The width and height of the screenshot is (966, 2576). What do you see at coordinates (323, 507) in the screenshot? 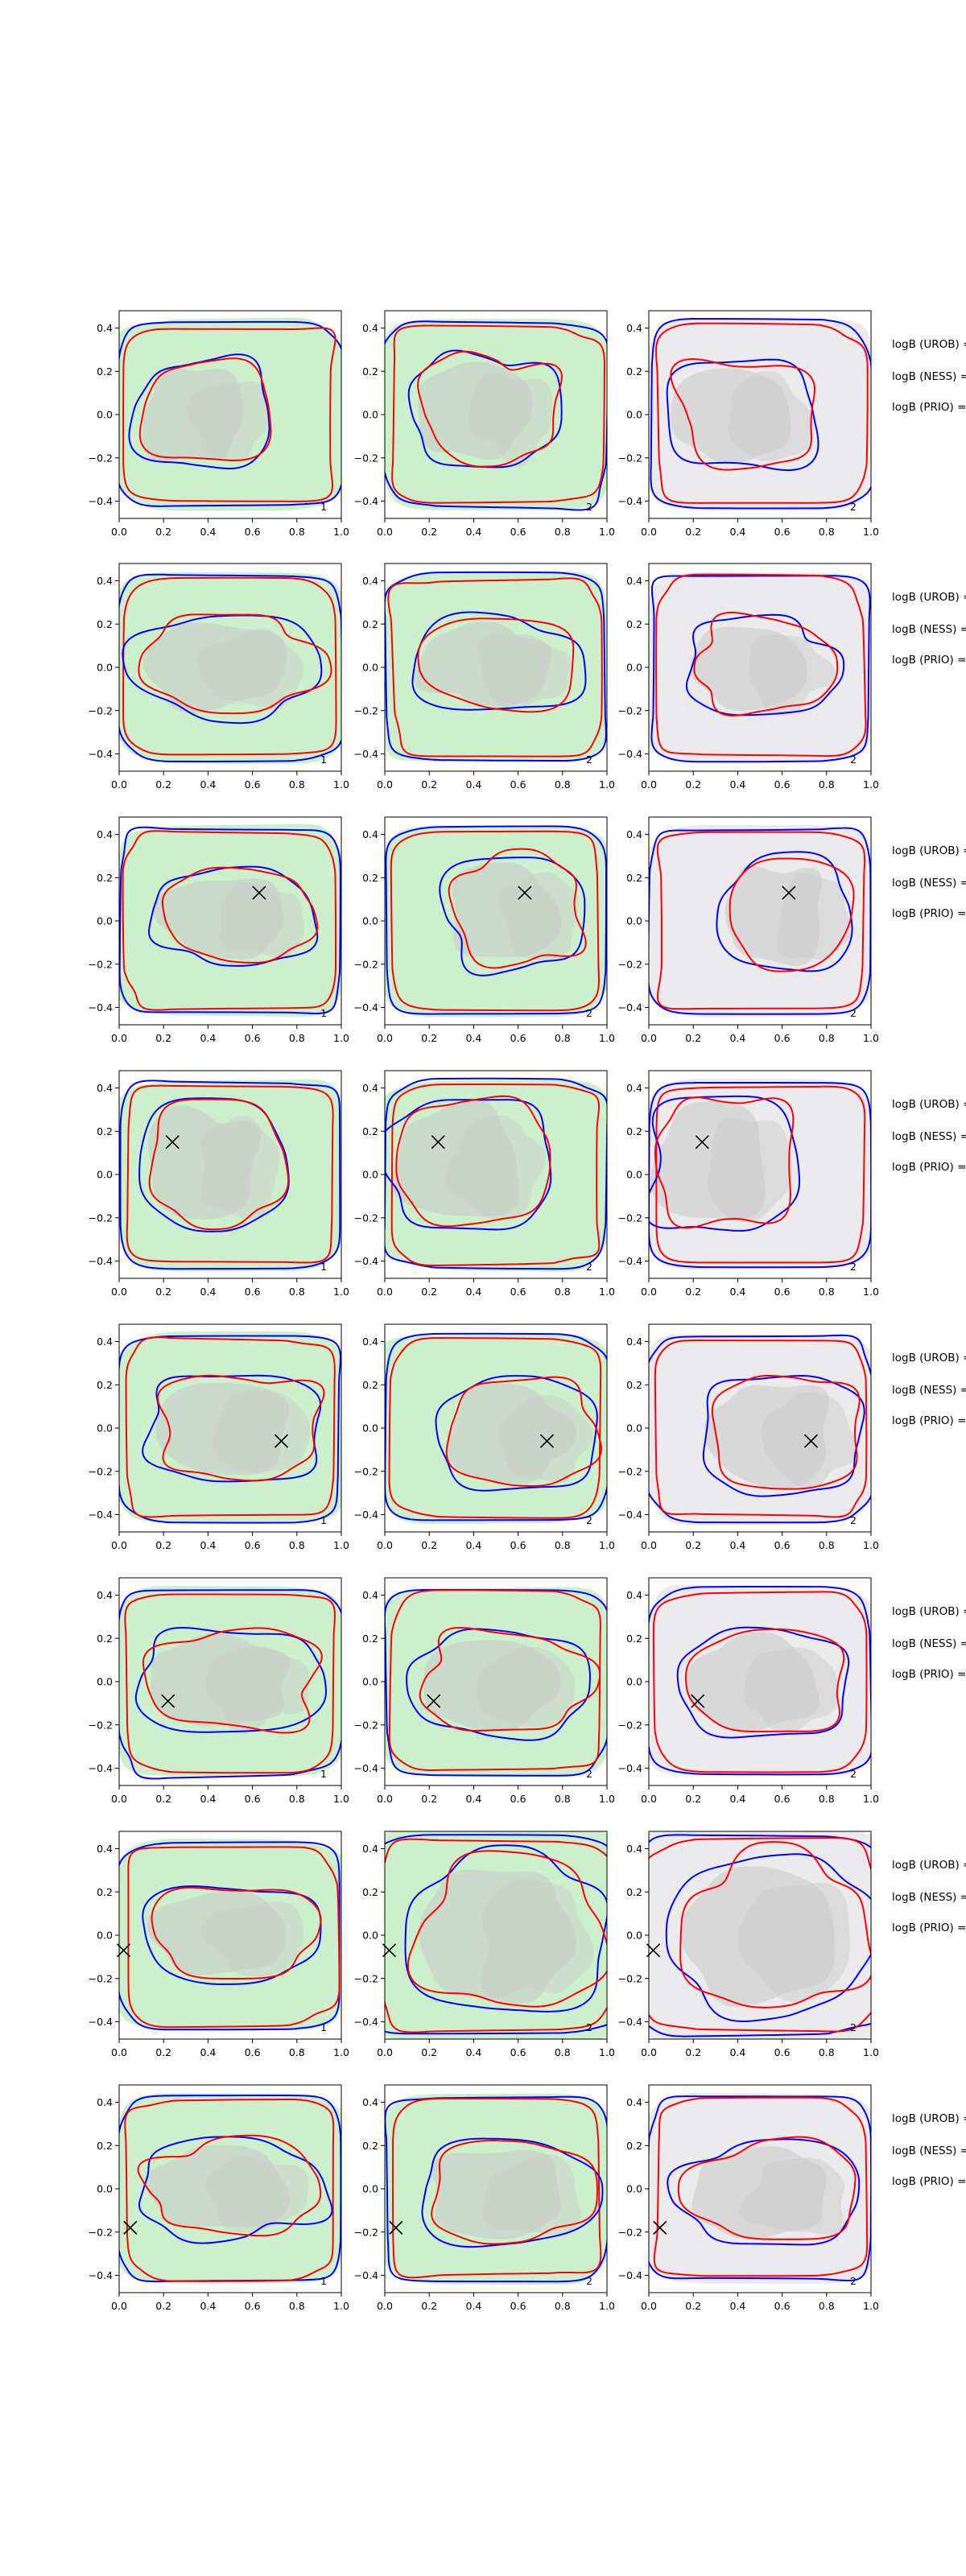
I see `panel-corner-label: 1` at bounding box center [323, 507].